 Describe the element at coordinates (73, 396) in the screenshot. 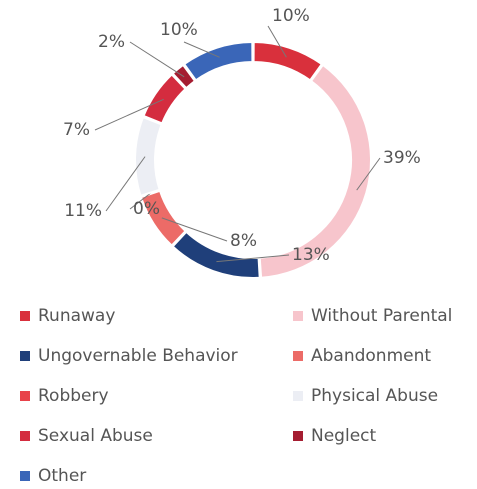

I see `legend-label: Robbery` at that location.